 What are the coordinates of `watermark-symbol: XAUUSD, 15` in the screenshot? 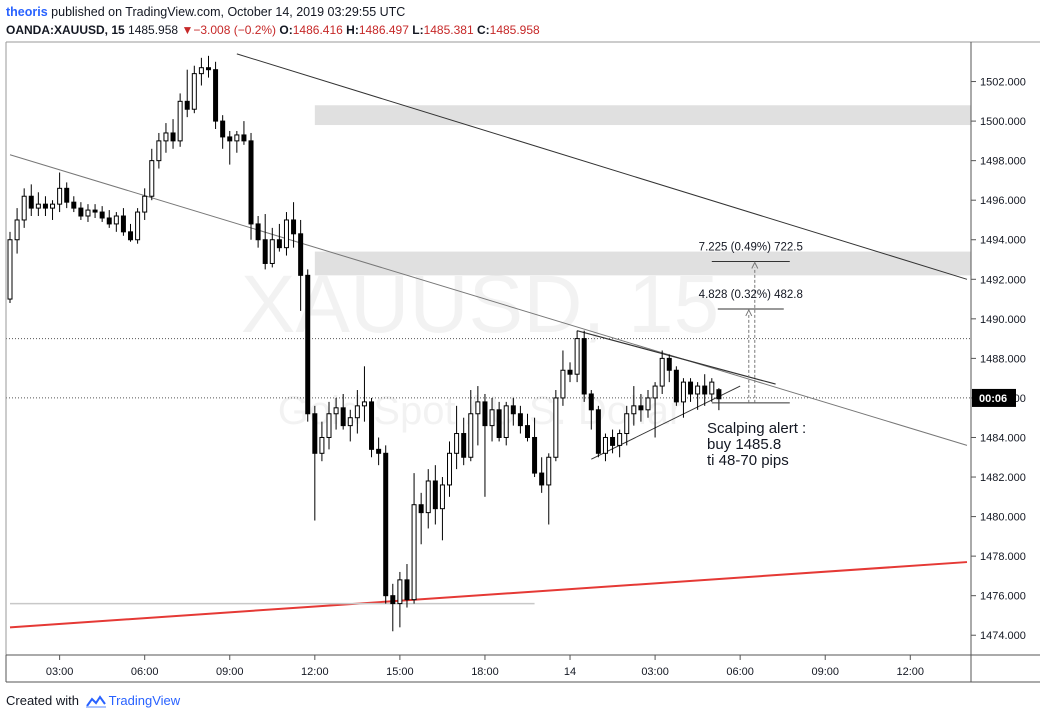 It's located at (480, 304).